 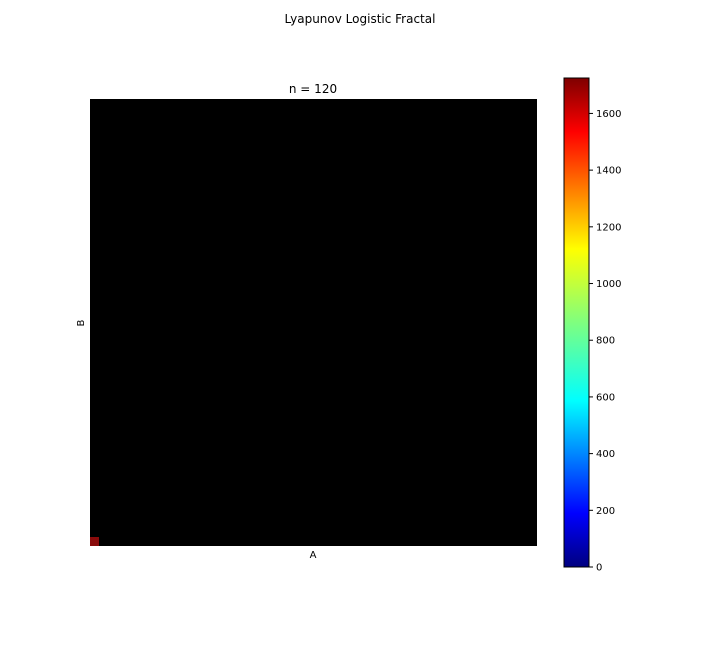 What do you see at coordinates (608, 114) in the screenshot?
I see `colorbar-tick-label: 1600` at bounding box center [608, 114].